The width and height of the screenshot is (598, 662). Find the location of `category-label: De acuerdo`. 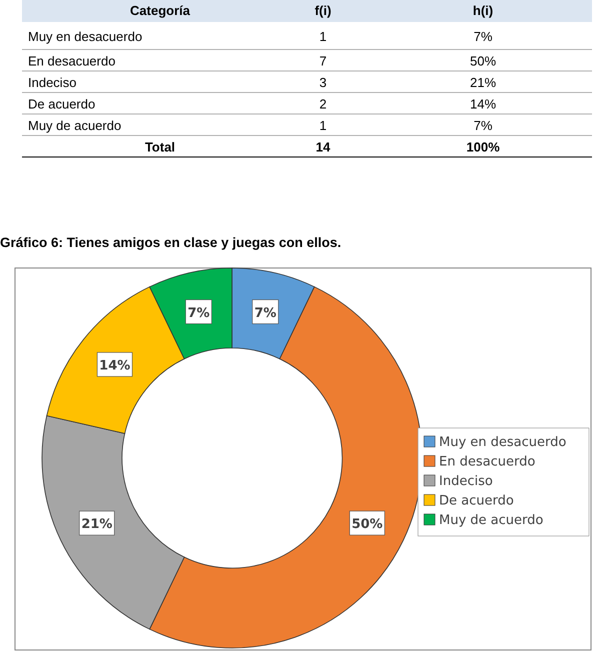

category-label: De acuerdo is located at coordinates (62, 104).